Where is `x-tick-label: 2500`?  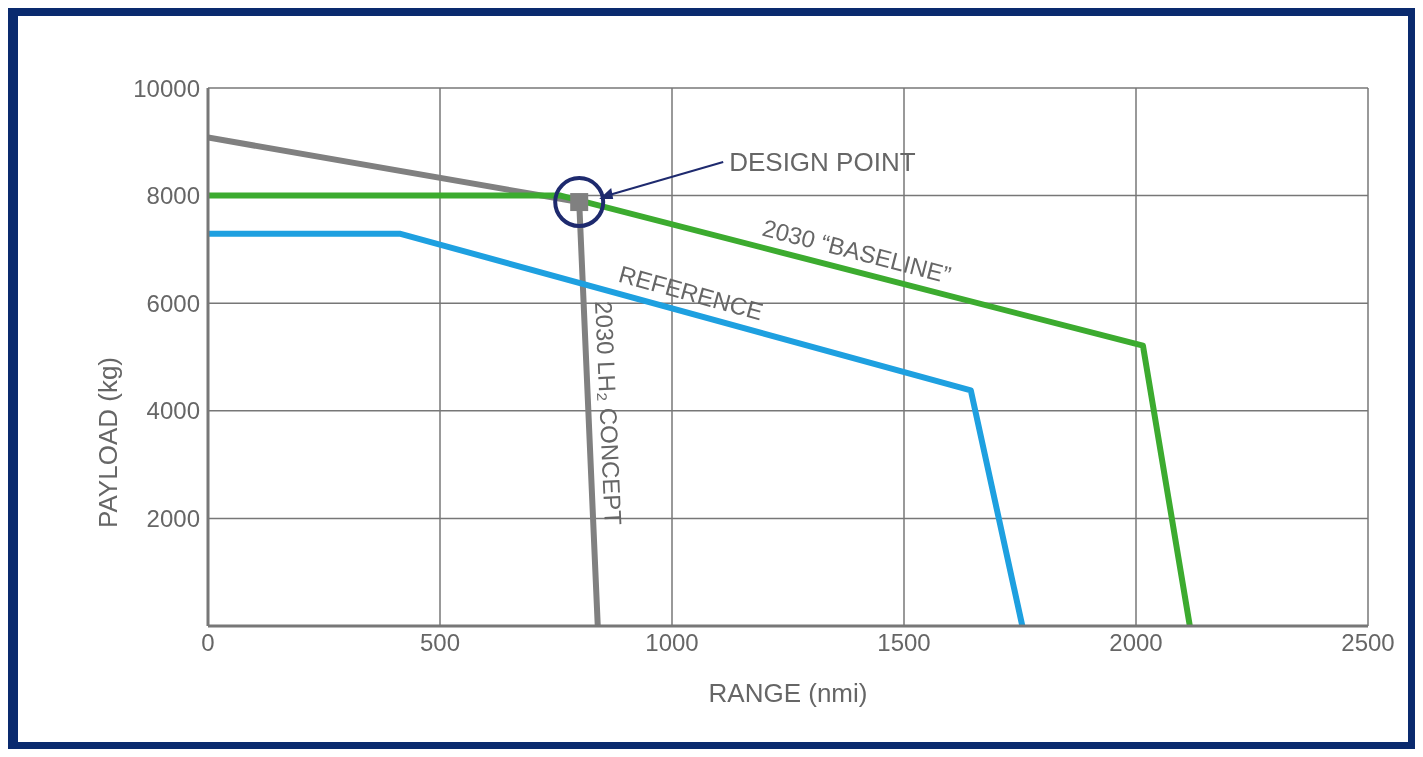
x-tick-label: 2500 is located at coordinates (1368, 643).